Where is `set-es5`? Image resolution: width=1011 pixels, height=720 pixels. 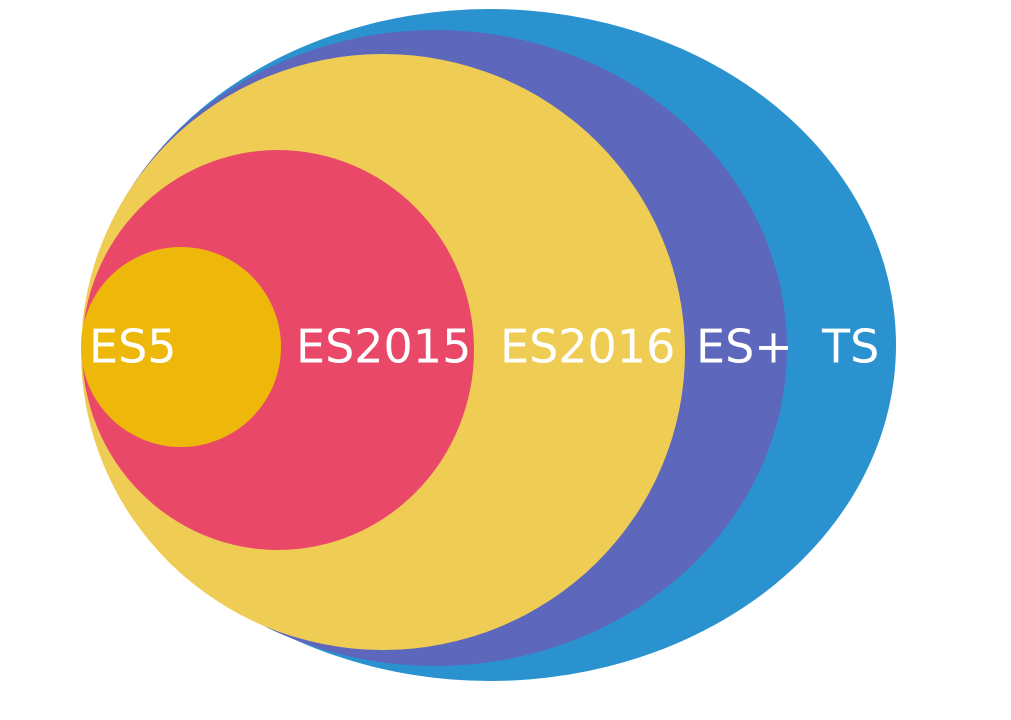
set-es5 is located at coordinates (181, 347).